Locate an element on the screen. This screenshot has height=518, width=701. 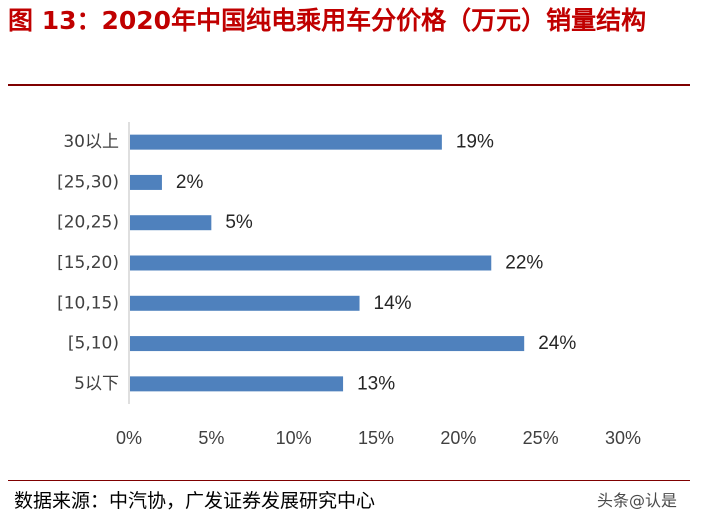
data-label-5: 24% is located at coordinates (557, 343).